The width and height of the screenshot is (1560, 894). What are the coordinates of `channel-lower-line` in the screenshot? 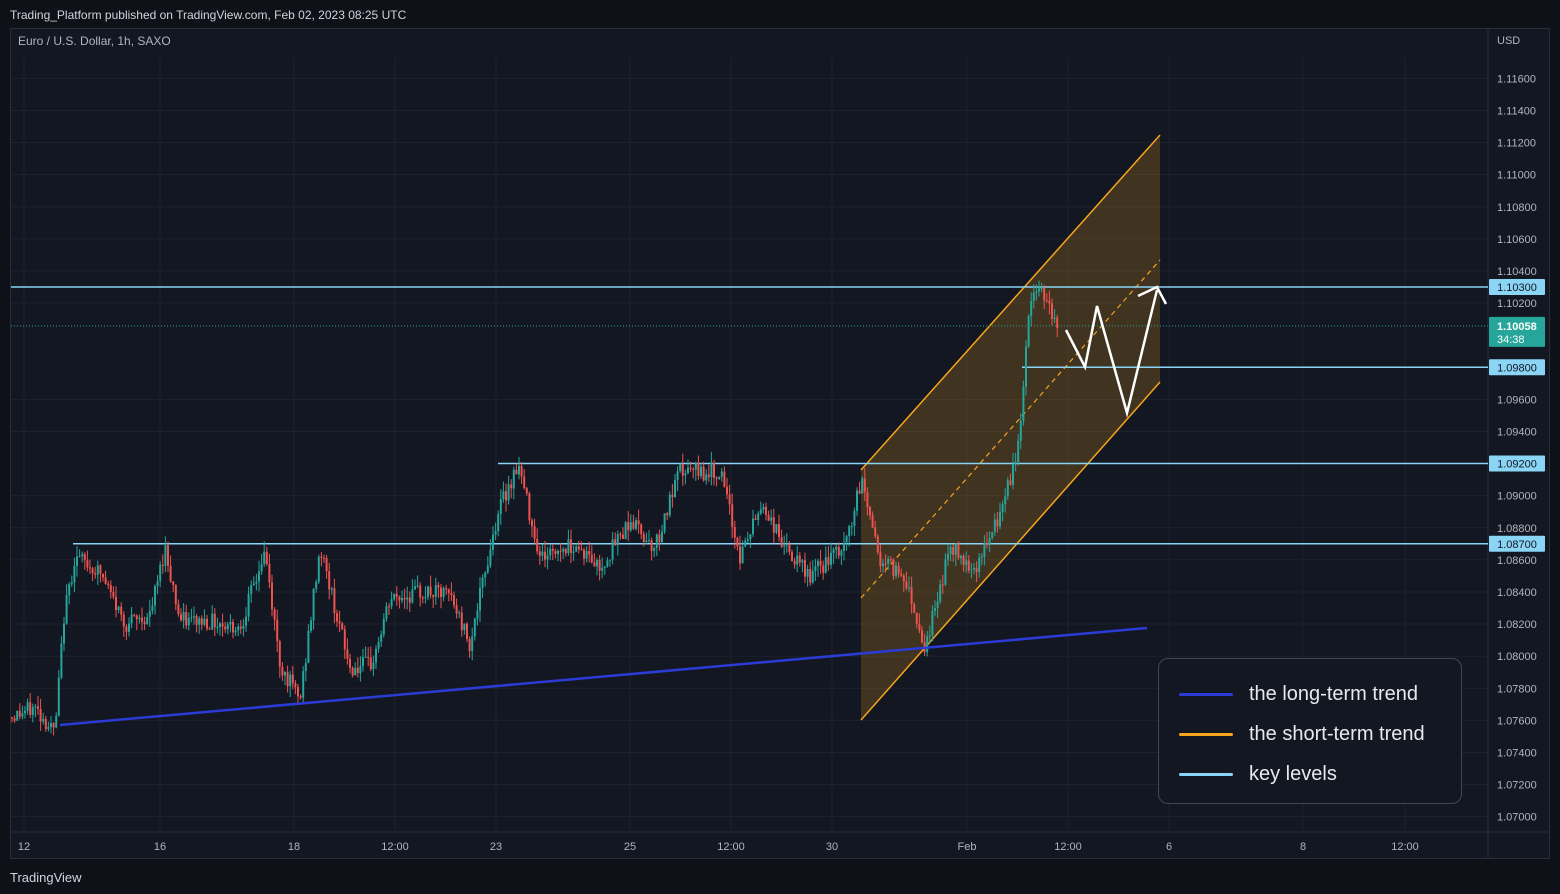 It's located at (1010, 551).